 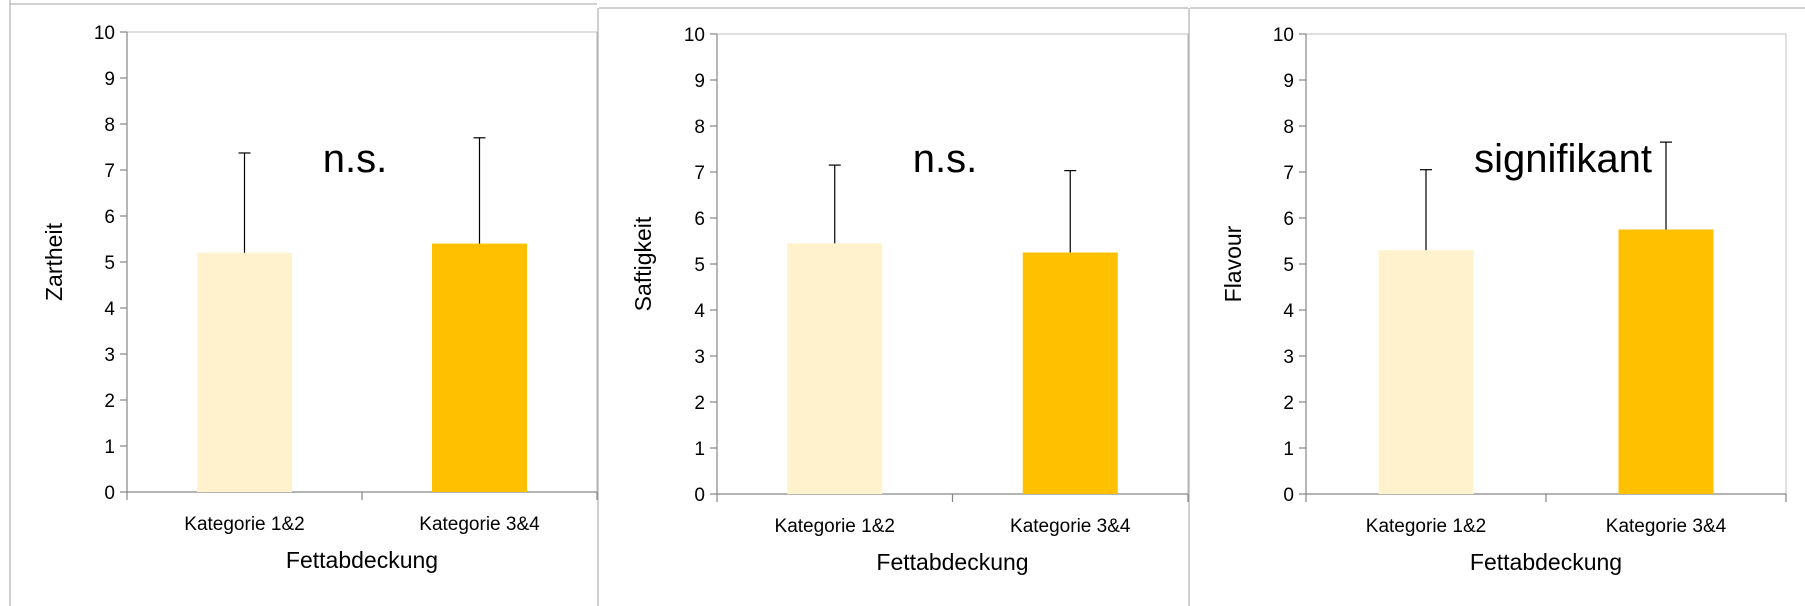 I want to click on y-axis-title: Saftigkeit, so click(x=643, y=263).